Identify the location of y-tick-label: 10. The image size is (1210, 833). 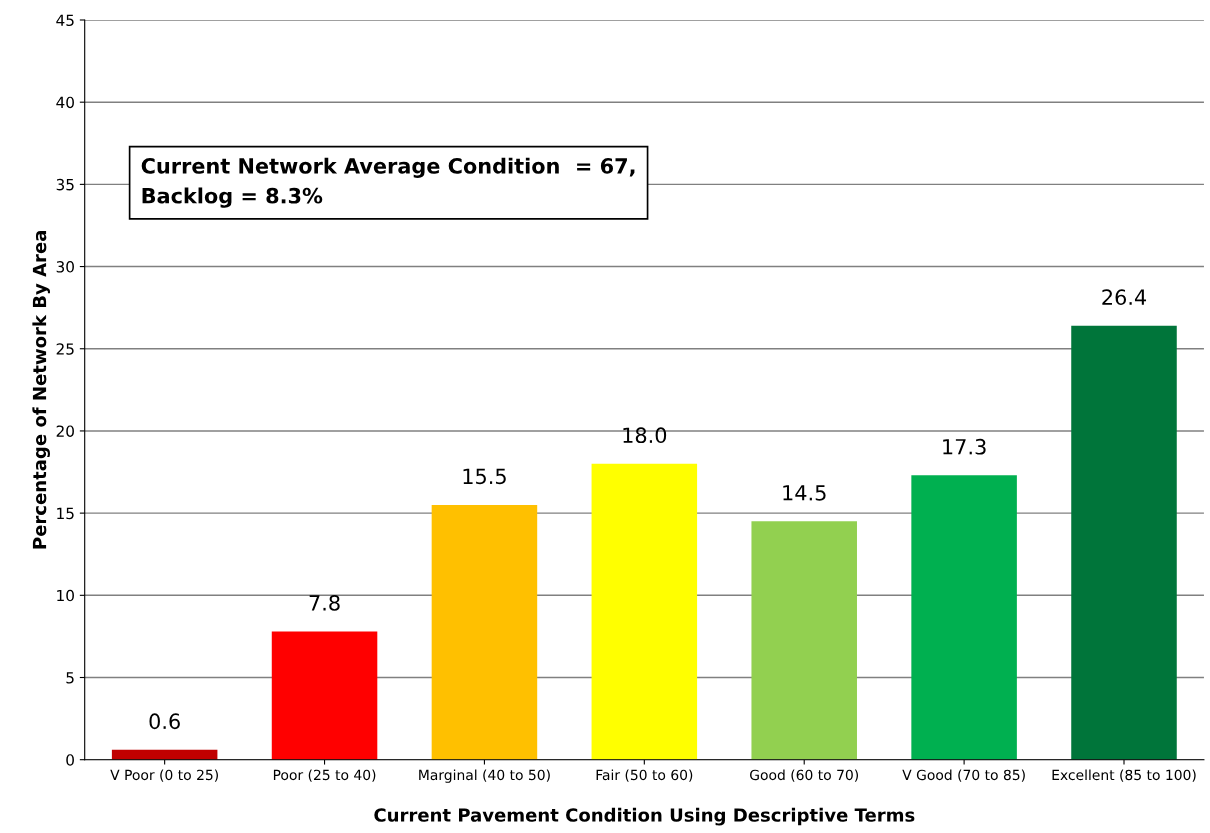
(65, 595).